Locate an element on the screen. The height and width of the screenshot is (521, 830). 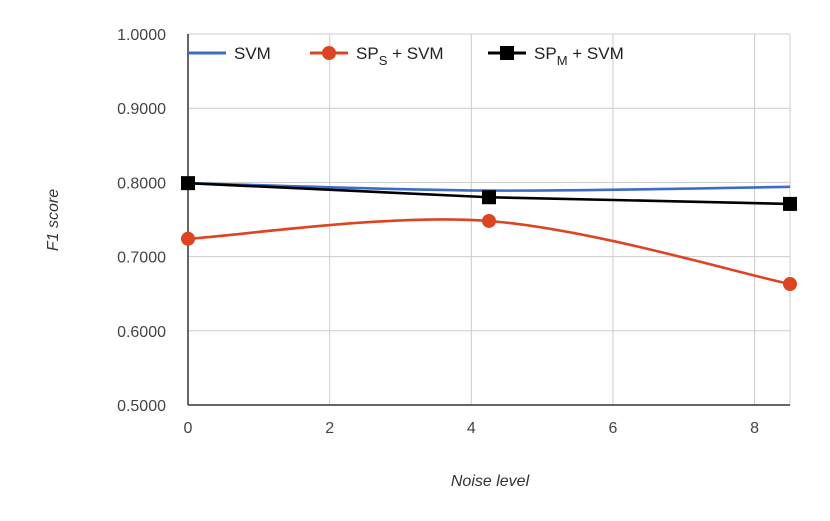
x-tick-label: 6 is located at coordinates (612, 428).